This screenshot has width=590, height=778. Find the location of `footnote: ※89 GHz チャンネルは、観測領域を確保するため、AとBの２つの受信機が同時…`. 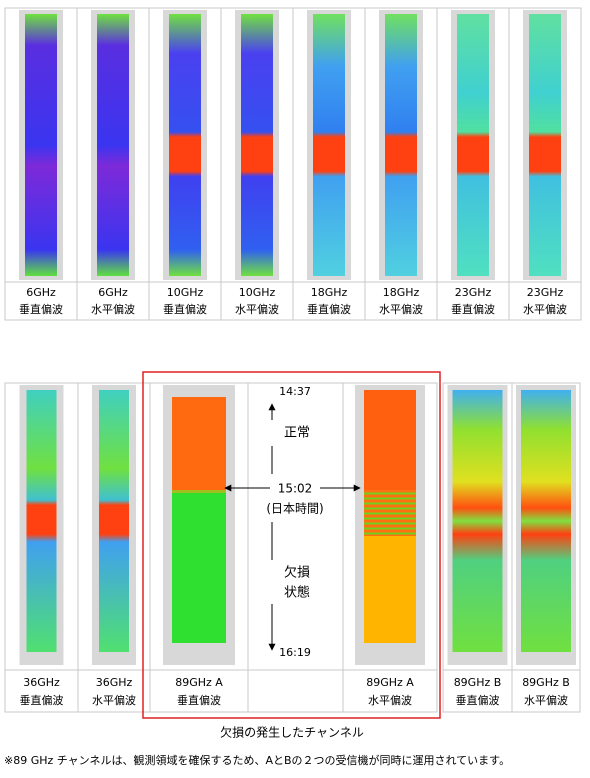

footnote: ※89 GHz チャンネルは、観測領域を確保するため、AとBの２つの受信機が同時… is located at coordinates (257, 760).